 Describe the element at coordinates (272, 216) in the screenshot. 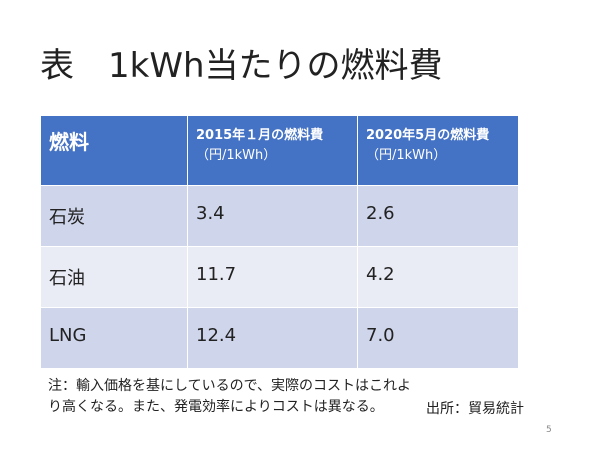

I see `cell-cost-2015: 3.4` at that location.